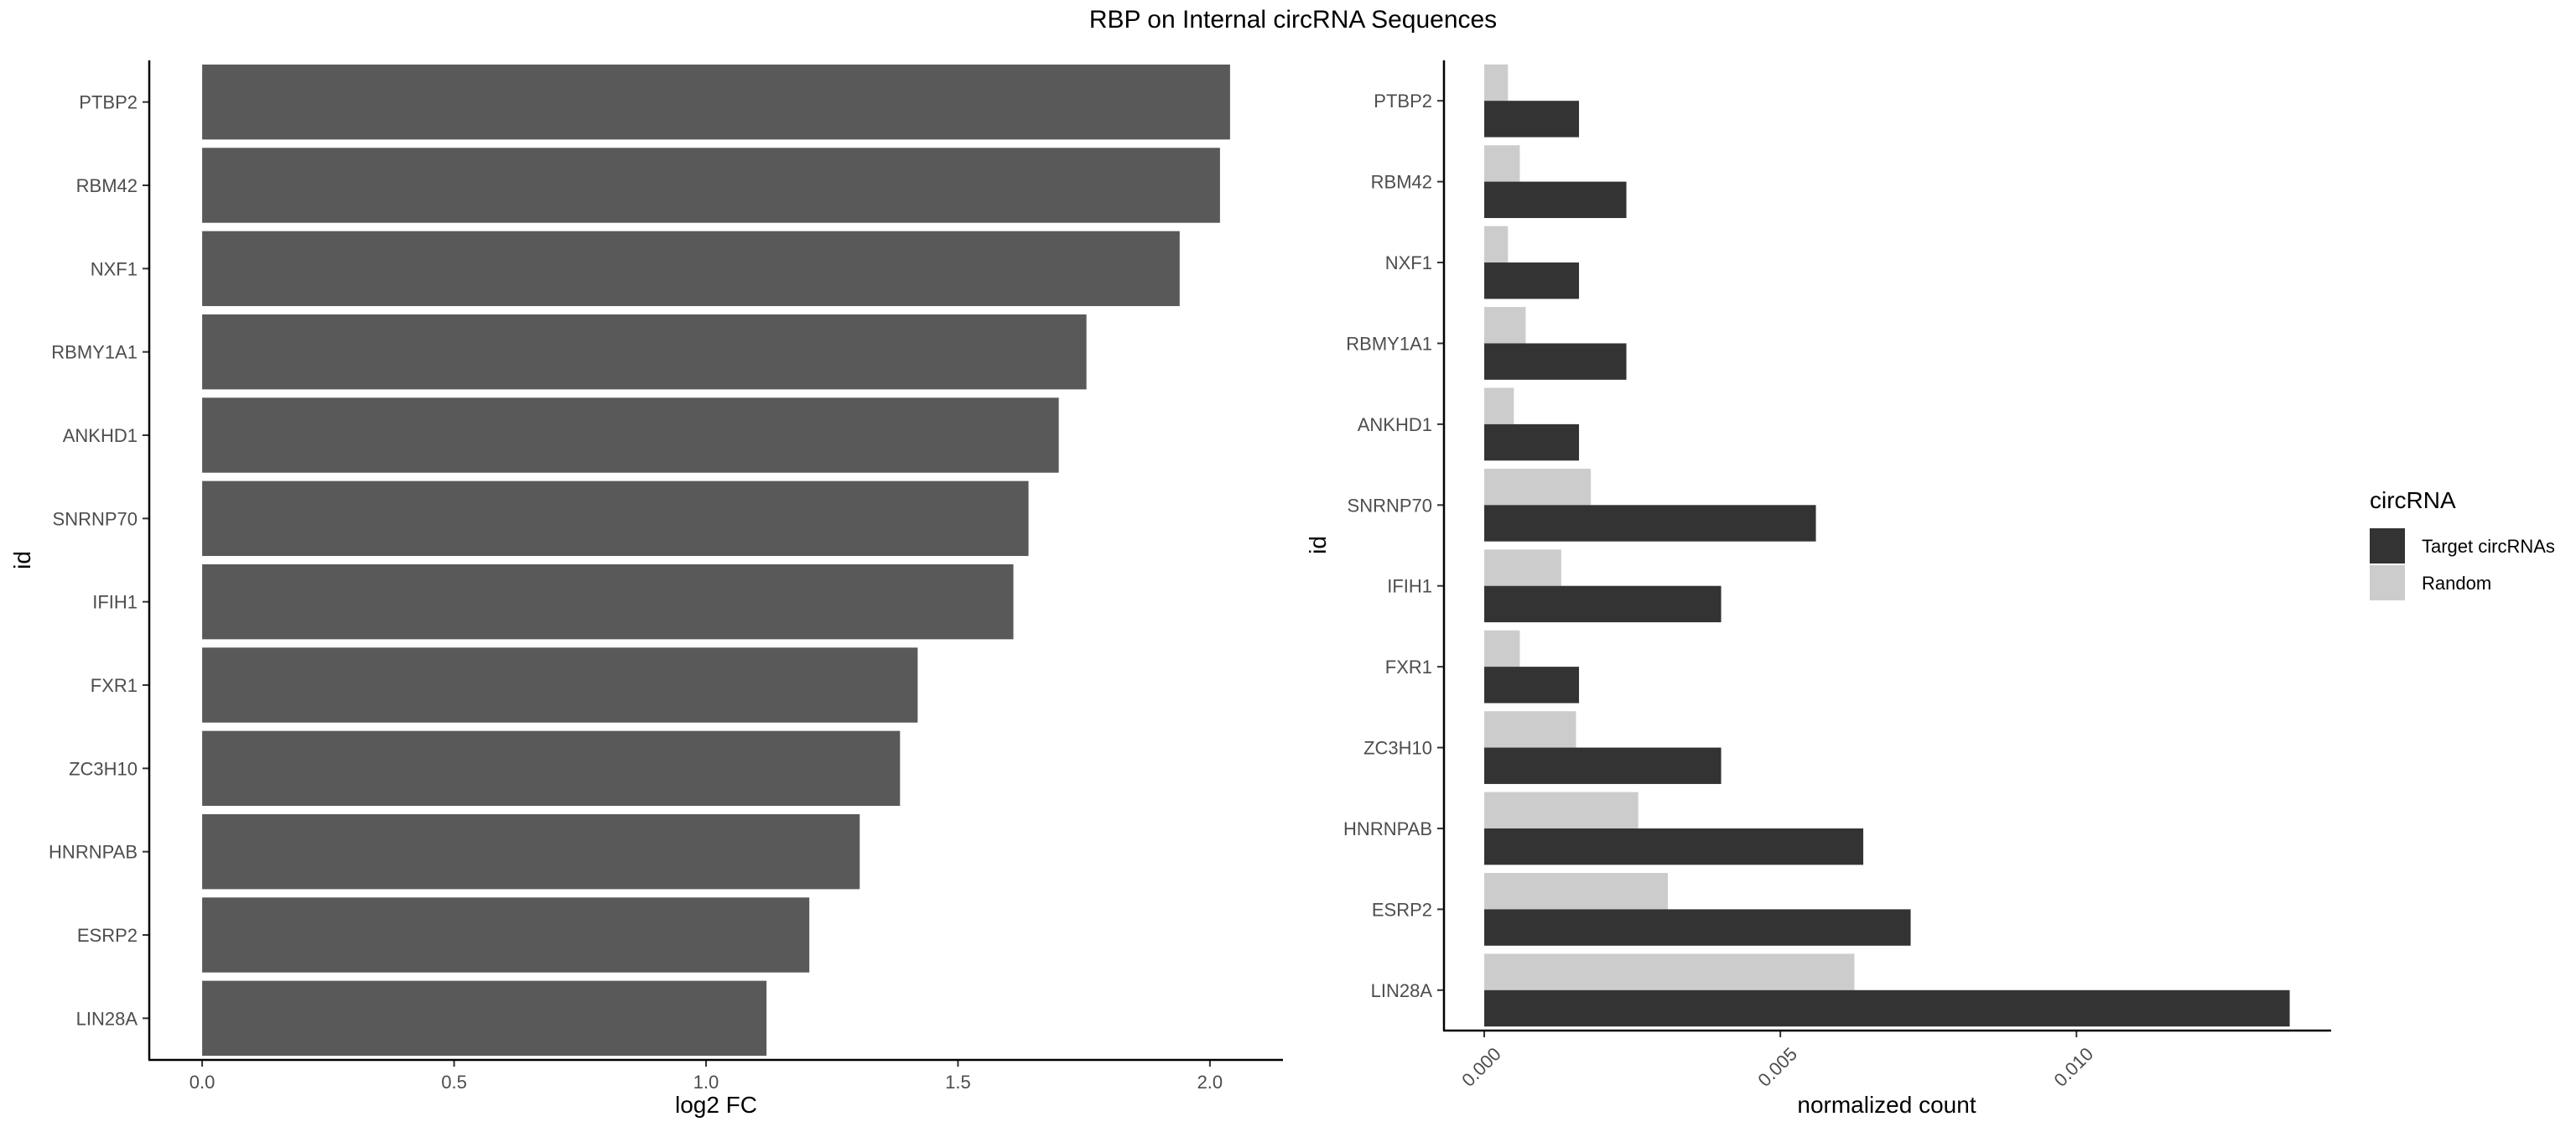  Describe the element at coordinates (114, 268) in the screenshot. I see `left-y-tick-label-nxf1: NXF1` at that location.